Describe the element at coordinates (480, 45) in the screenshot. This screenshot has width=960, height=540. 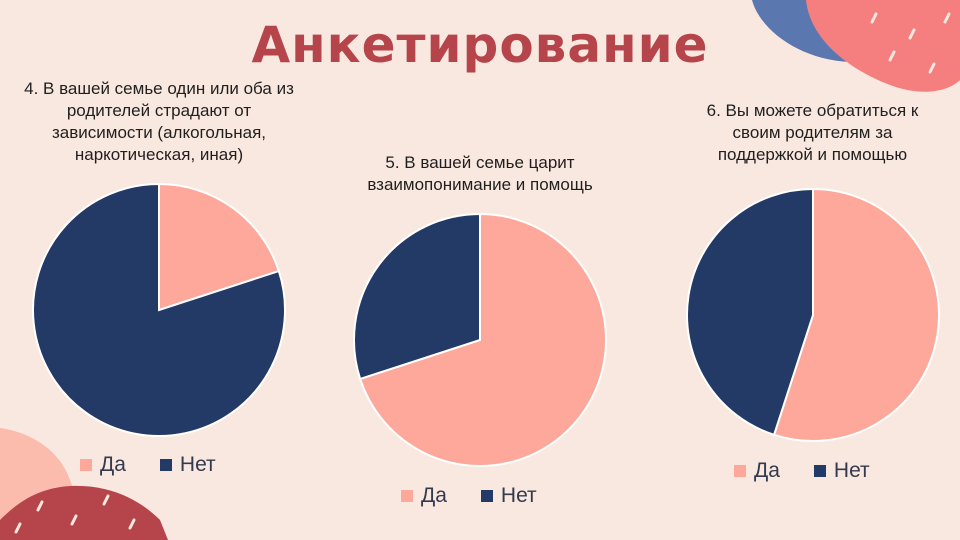
I see `page-title: Анкетирование` at that location.